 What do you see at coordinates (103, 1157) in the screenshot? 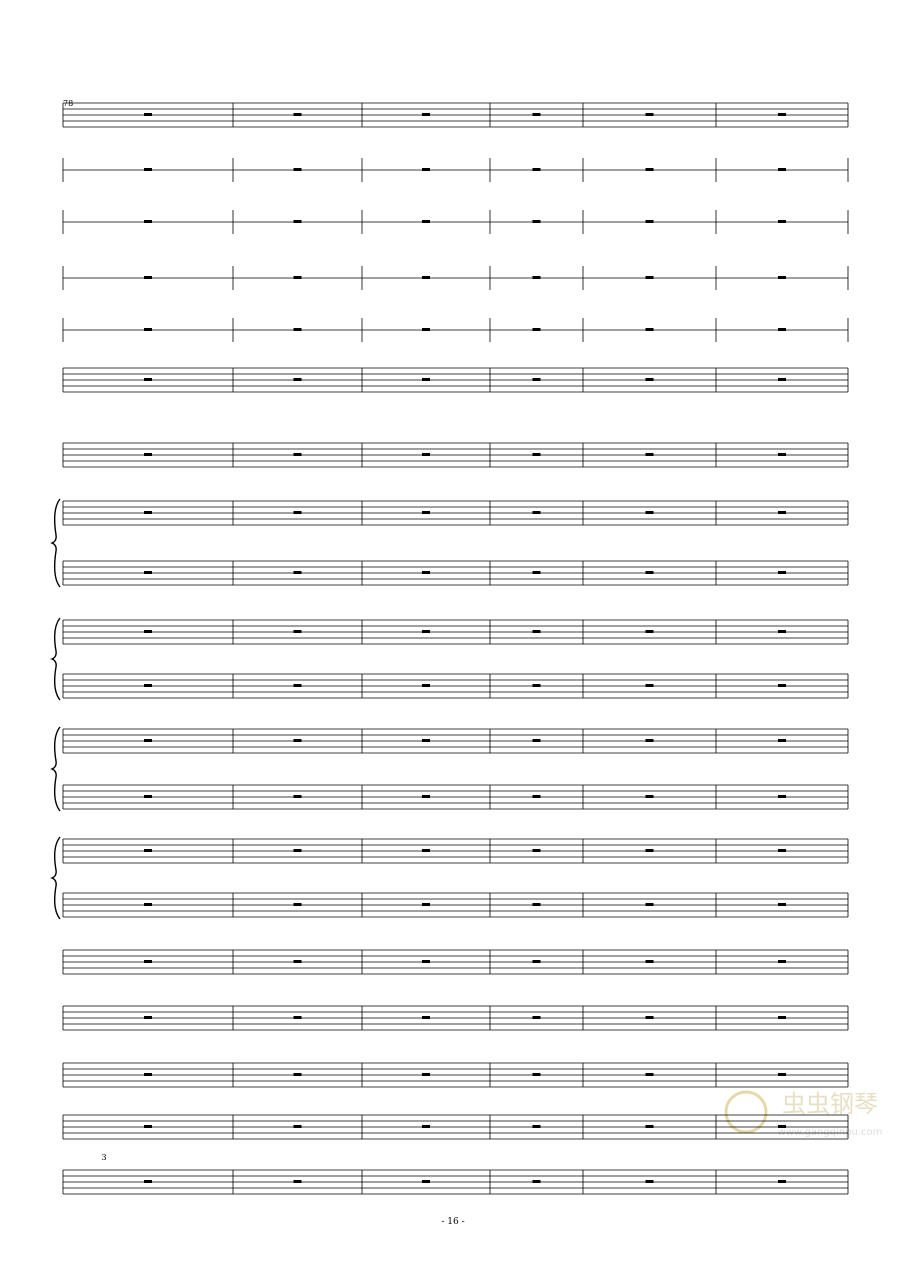
I see `triplet-mark: 3` at bounding box center [103, 1157].